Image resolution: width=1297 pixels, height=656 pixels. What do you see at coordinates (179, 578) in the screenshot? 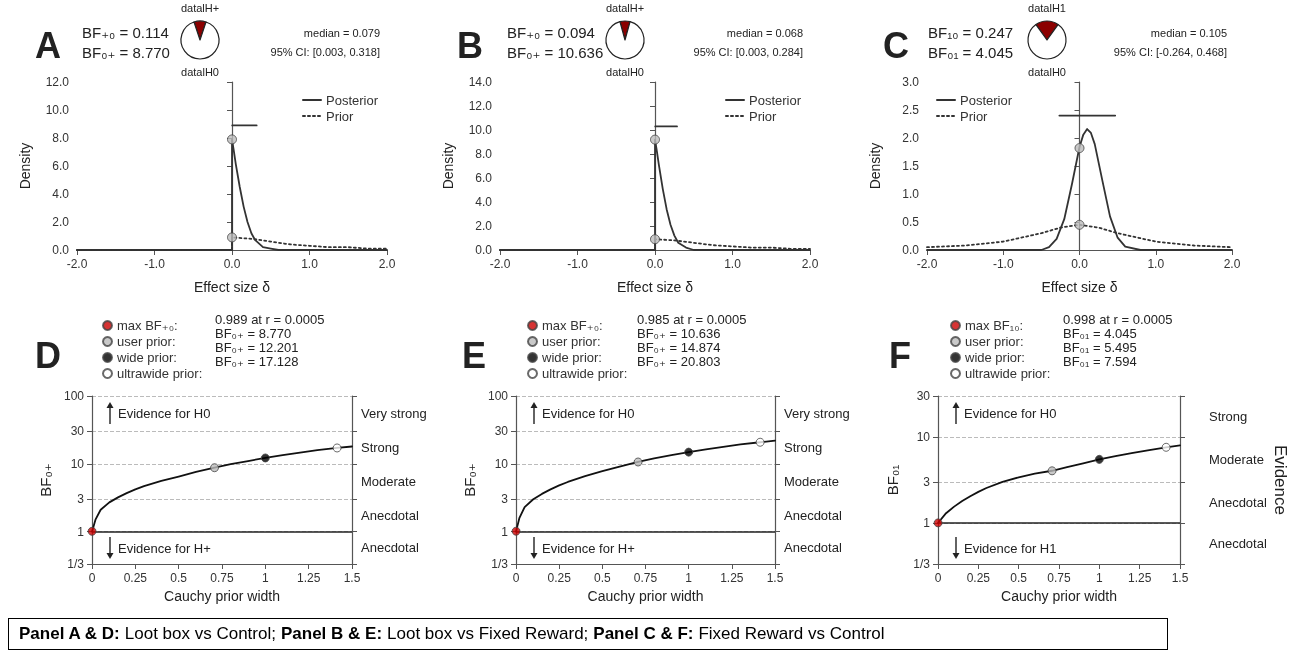
I see `x-tick-label: 0.5` at bounding box center [179, 578].